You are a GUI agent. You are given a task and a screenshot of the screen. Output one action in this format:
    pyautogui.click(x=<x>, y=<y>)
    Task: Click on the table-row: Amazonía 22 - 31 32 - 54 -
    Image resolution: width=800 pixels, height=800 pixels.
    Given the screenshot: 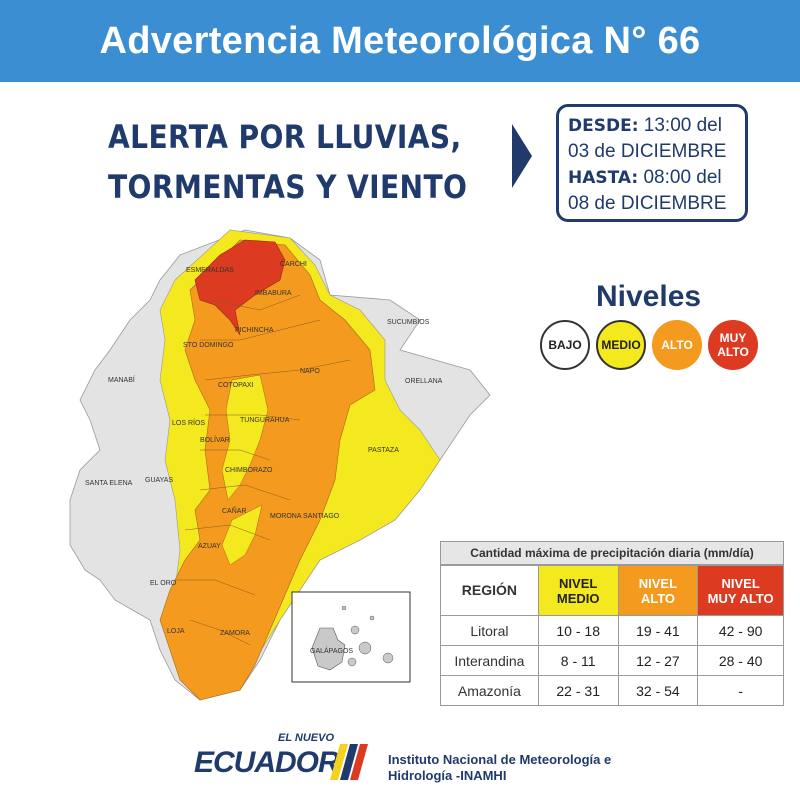 What is the action you would take?
    pyautogui.click(x=612, y=690)
    